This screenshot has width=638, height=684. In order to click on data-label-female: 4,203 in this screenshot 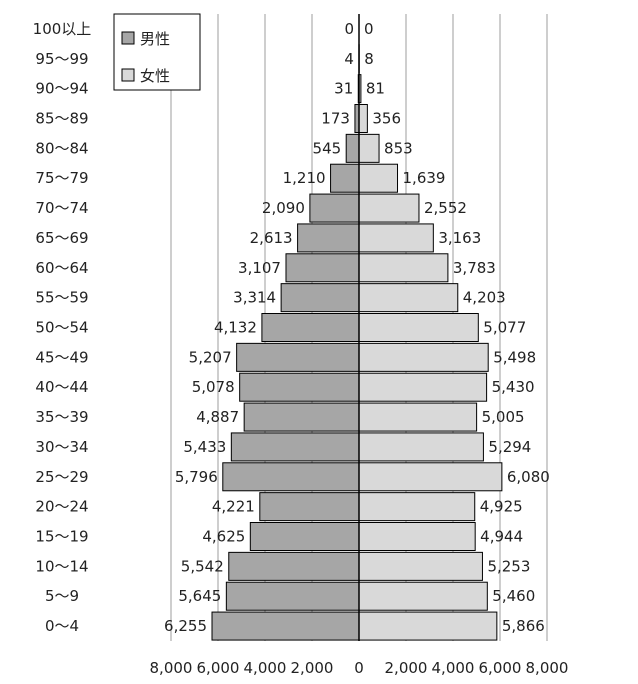, I will do `click(484, 298)`.